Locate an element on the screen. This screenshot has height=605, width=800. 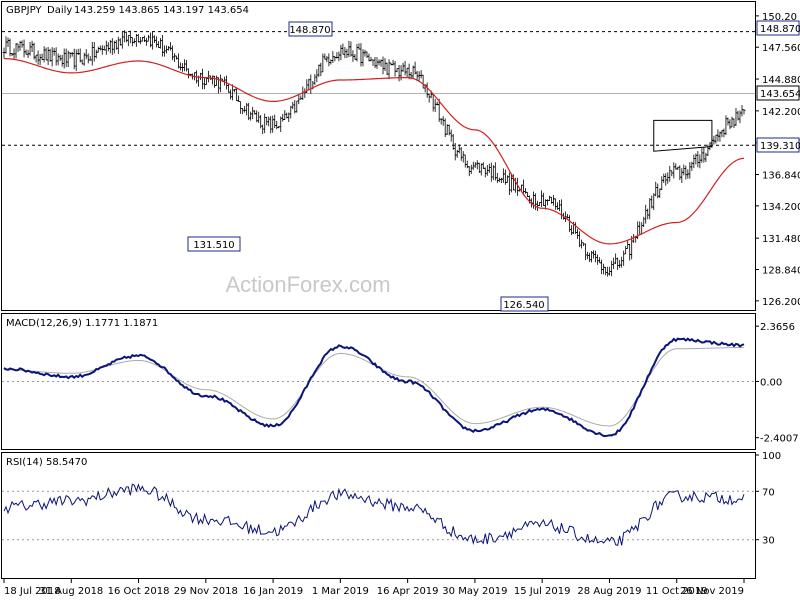
x-tick-label: 15 Jul 2019 is located at coordinates (542, 591).